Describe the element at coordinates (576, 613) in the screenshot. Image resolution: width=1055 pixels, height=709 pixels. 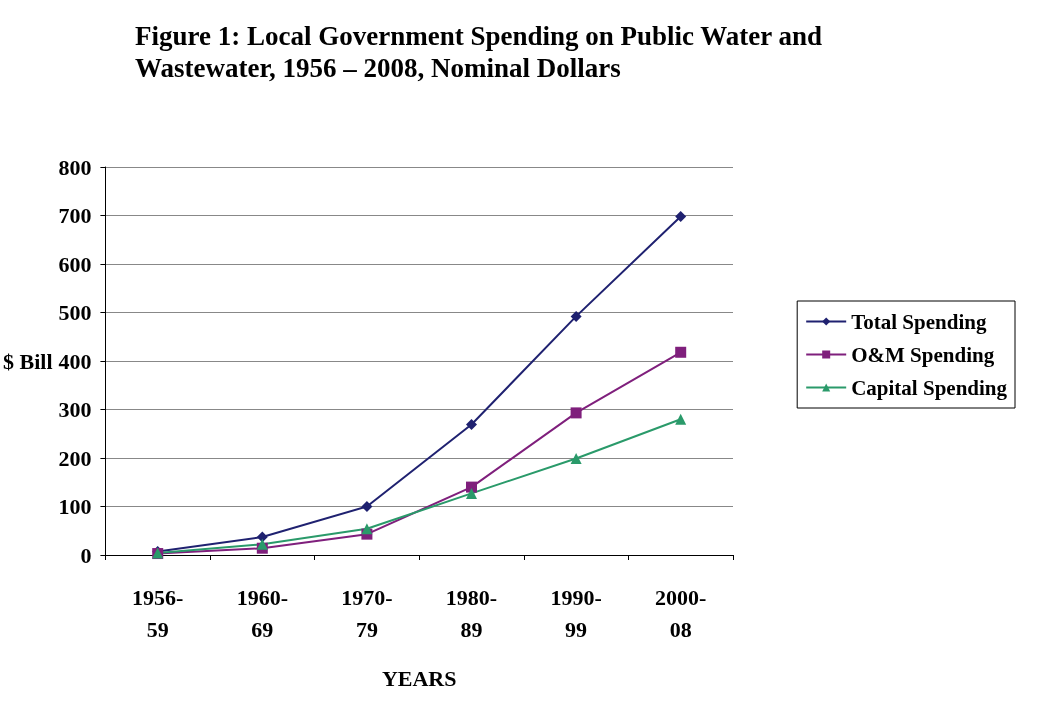
I see `x-tick-label: 1990-99` at that location.